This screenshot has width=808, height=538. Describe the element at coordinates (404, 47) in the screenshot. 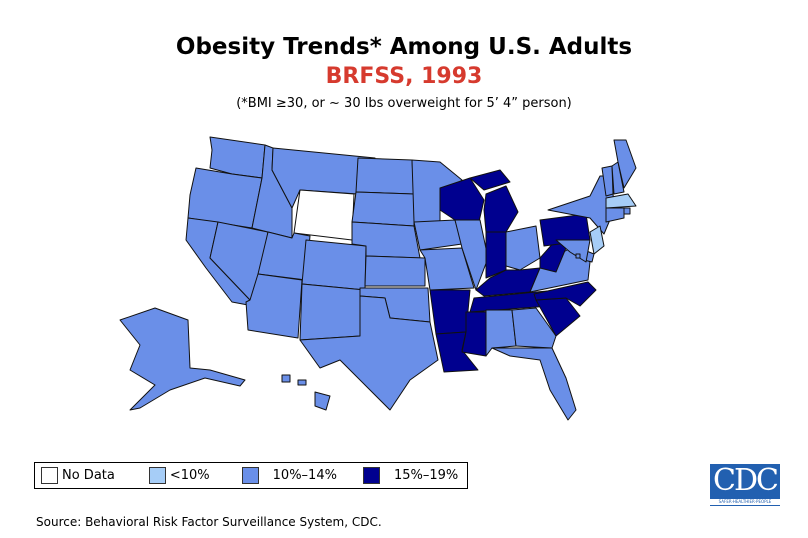

I see `map-title: Obesity Trends* Among U.S. Adults` at that location.